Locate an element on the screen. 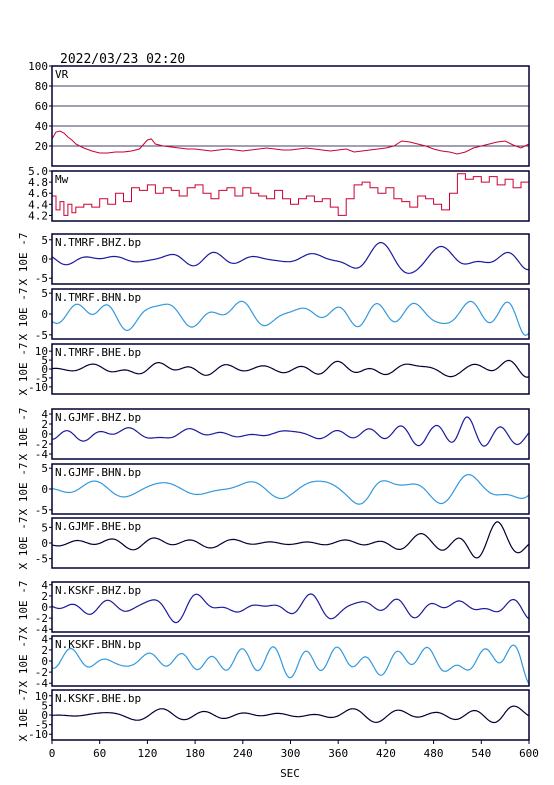 The height and width of the screenshot is (785, 554). mw-series-line is located at coordinates (291, 194).